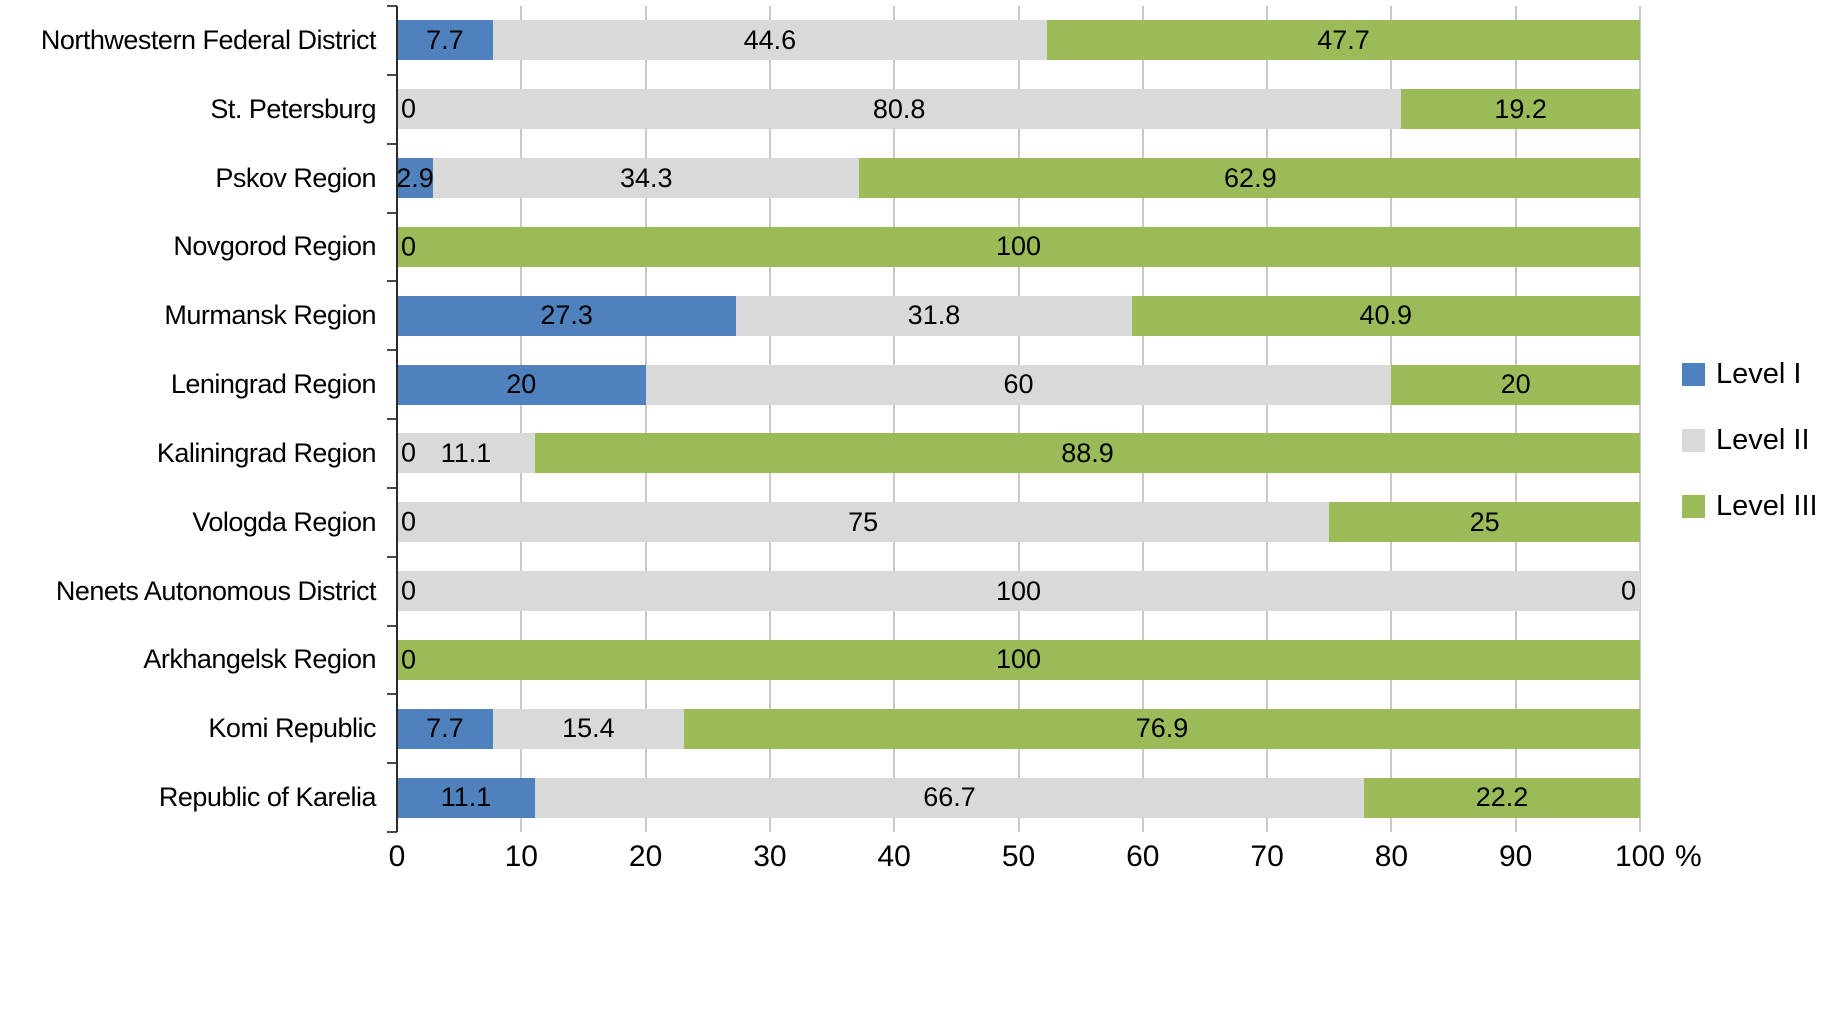  I want to click on data-label: 2.9, so click(415, 177).